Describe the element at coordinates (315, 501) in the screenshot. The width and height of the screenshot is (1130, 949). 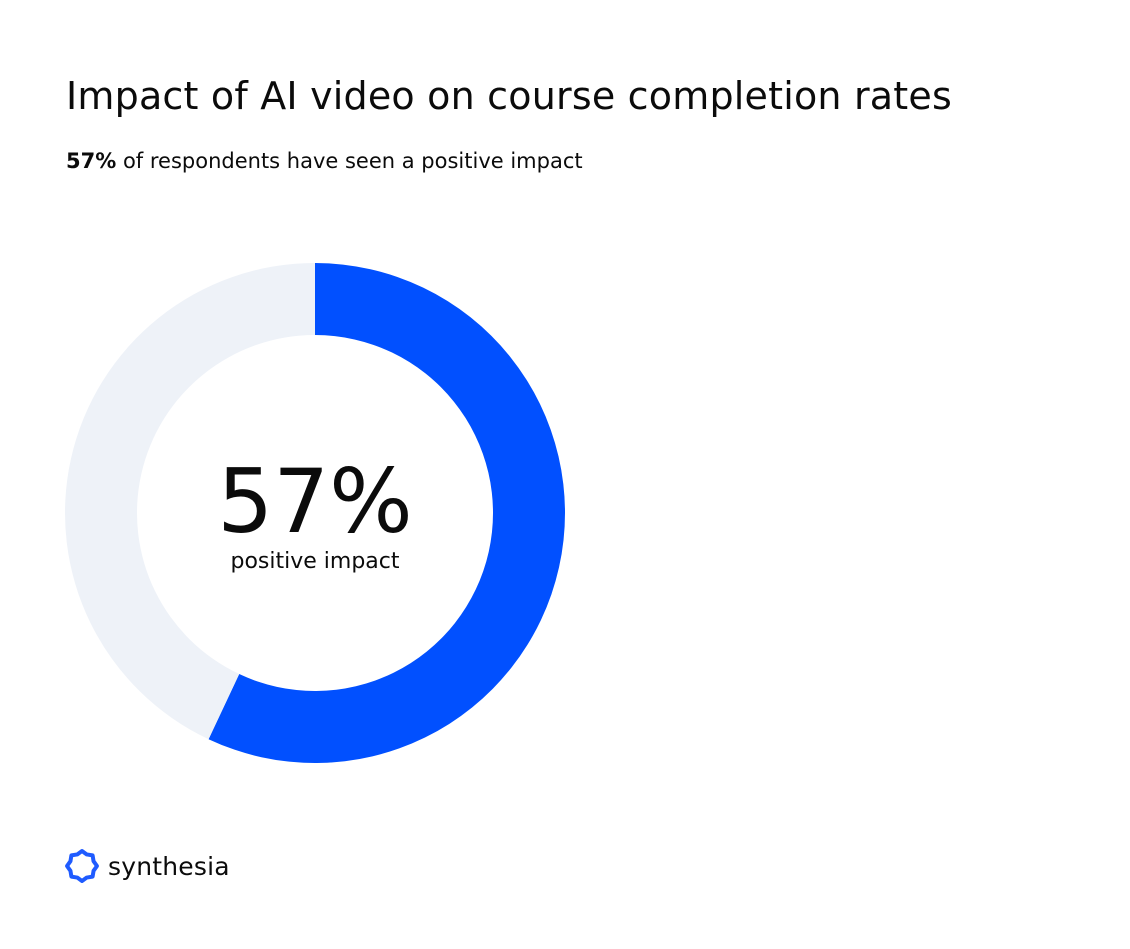
I see `center-value: 57%` at that location.